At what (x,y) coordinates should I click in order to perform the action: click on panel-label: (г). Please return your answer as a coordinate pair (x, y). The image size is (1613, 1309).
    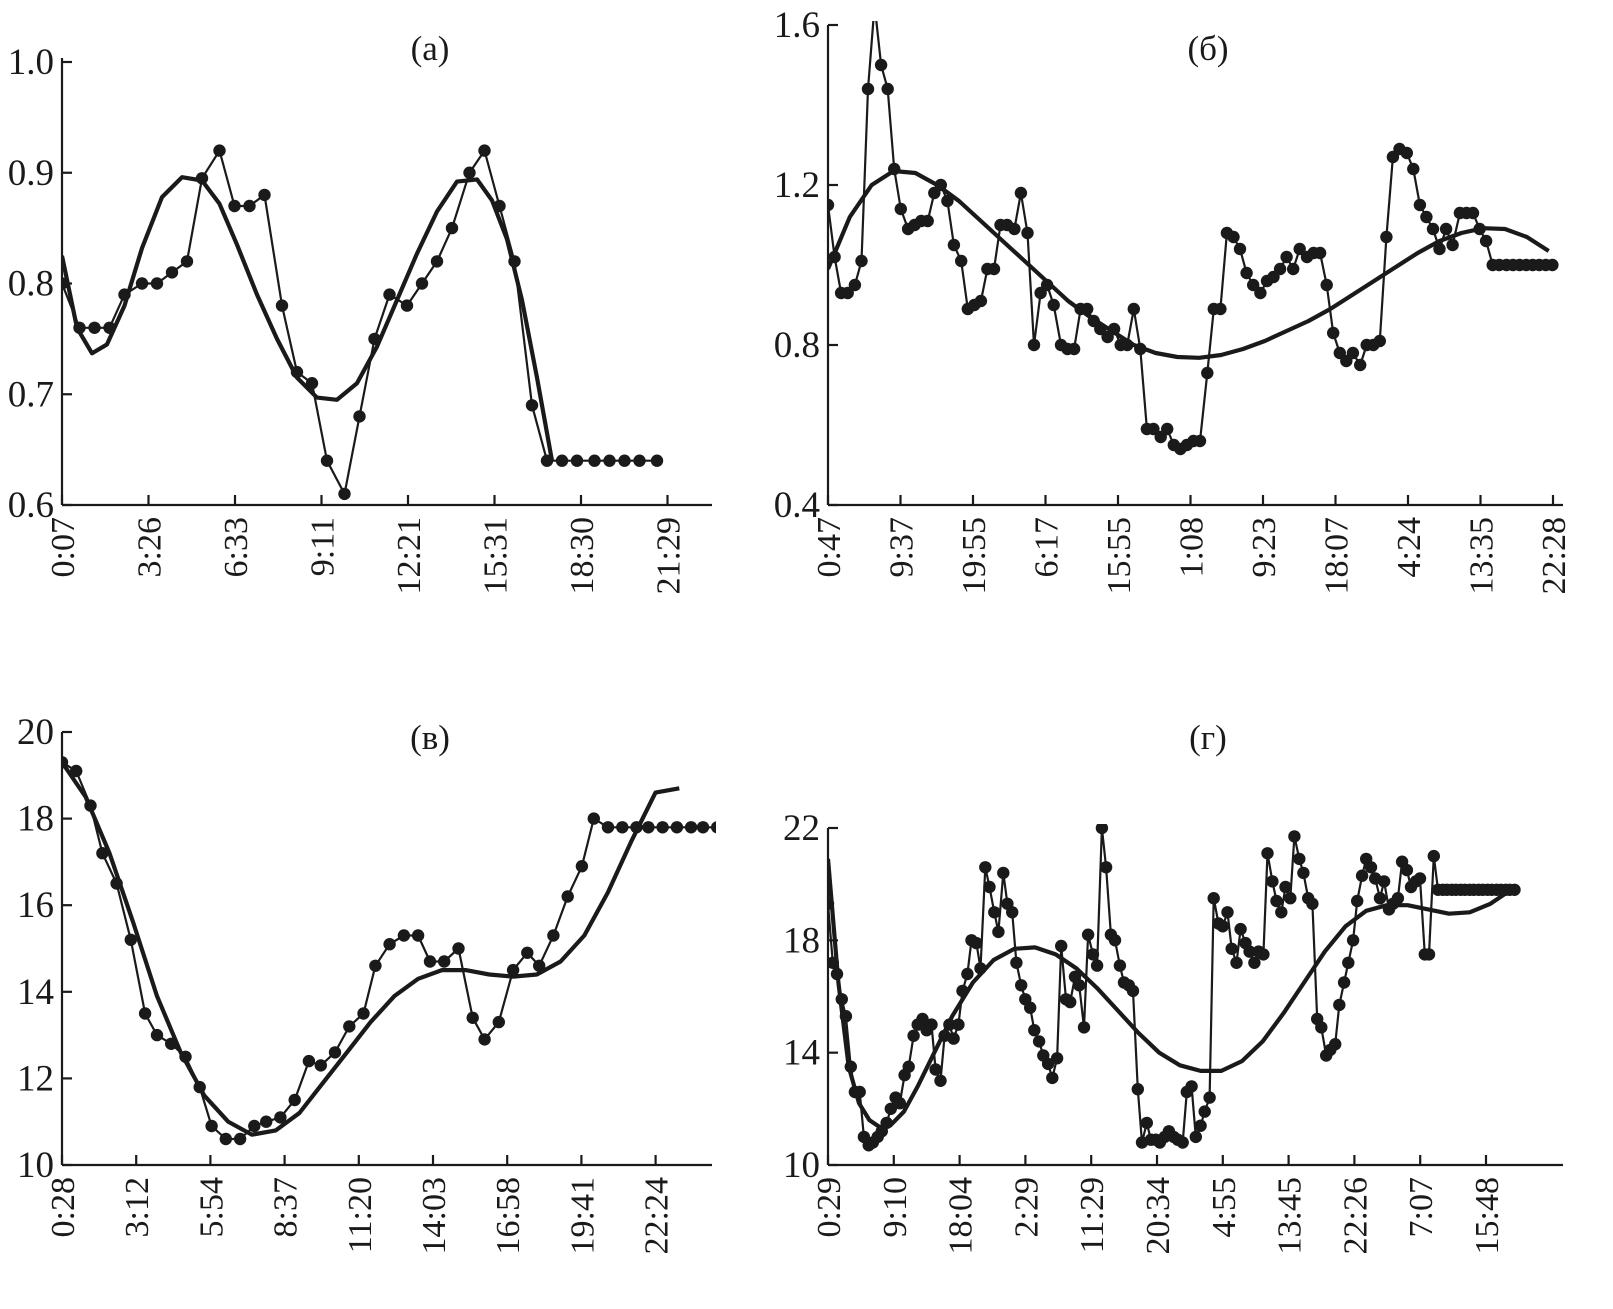
    Looking at the image, I should click on (1208, 737).